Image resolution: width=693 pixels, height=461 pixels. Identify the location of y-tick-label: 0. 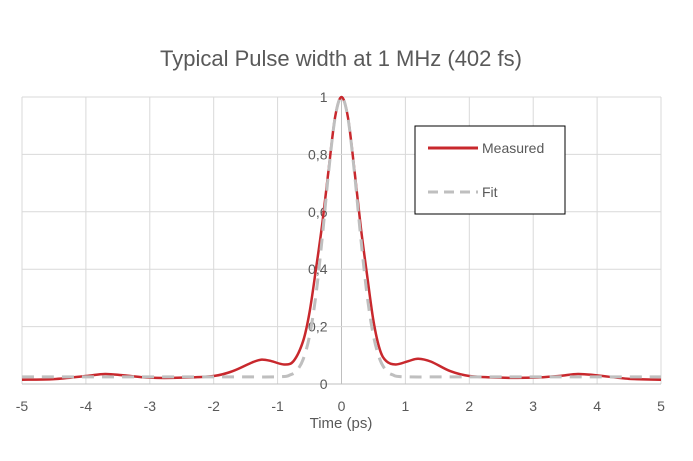
(324, 384).